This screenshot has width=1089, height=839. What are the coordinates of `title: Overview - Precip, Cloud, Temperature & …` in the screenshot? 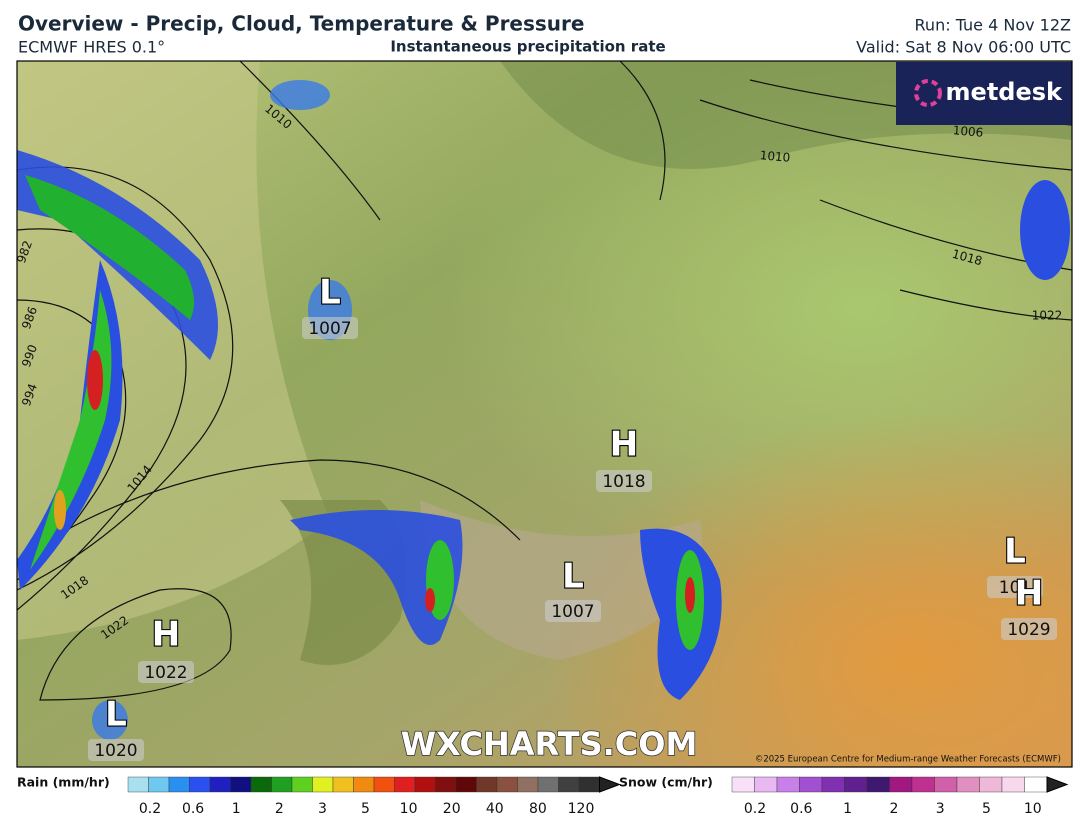 It's located at (301, 24).